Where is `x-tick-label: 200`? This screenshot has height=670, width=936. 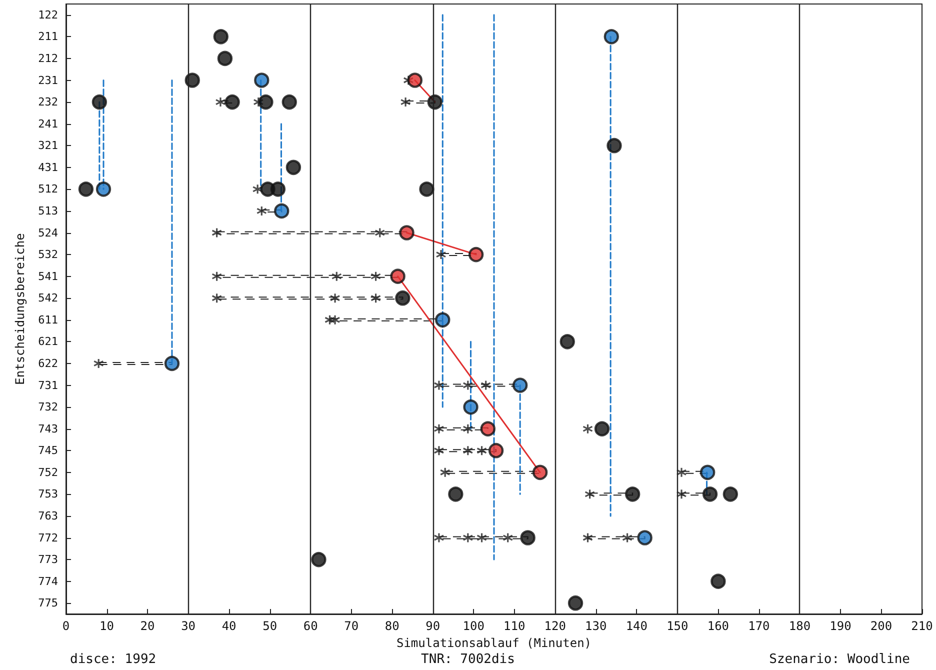
x-tick-label: 200 is located at coordinates (881, 626).